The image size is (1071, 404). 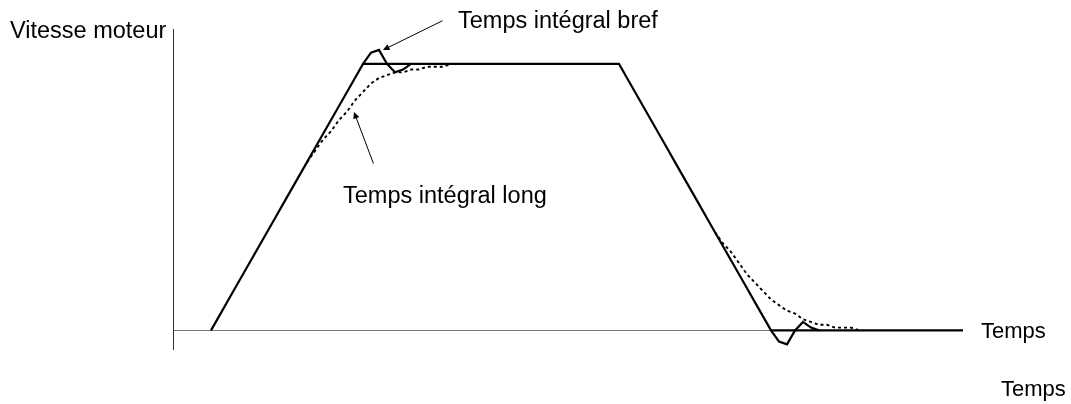 What do you see at coordinates (1033, 388) in the screenshot?
I see `text: Temps` at bounding box center [1033, 388].